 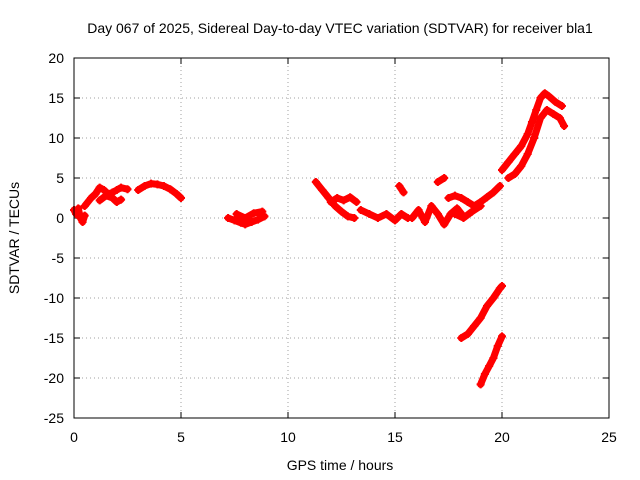 I want to click on x-tick-label: 5, so click(x=181, y=437).